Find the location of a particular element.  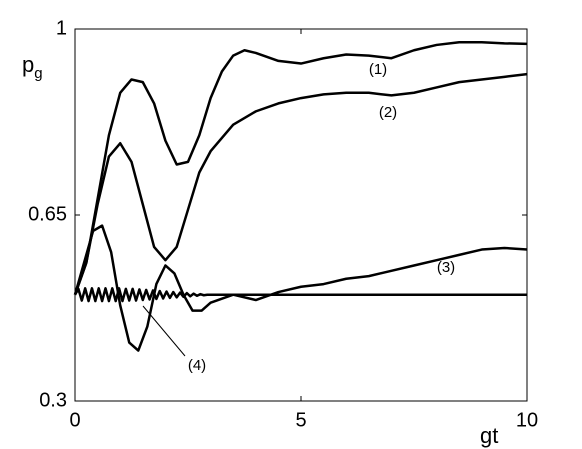

y-tick-label: 0.65 is located at coordinates (47, 214).